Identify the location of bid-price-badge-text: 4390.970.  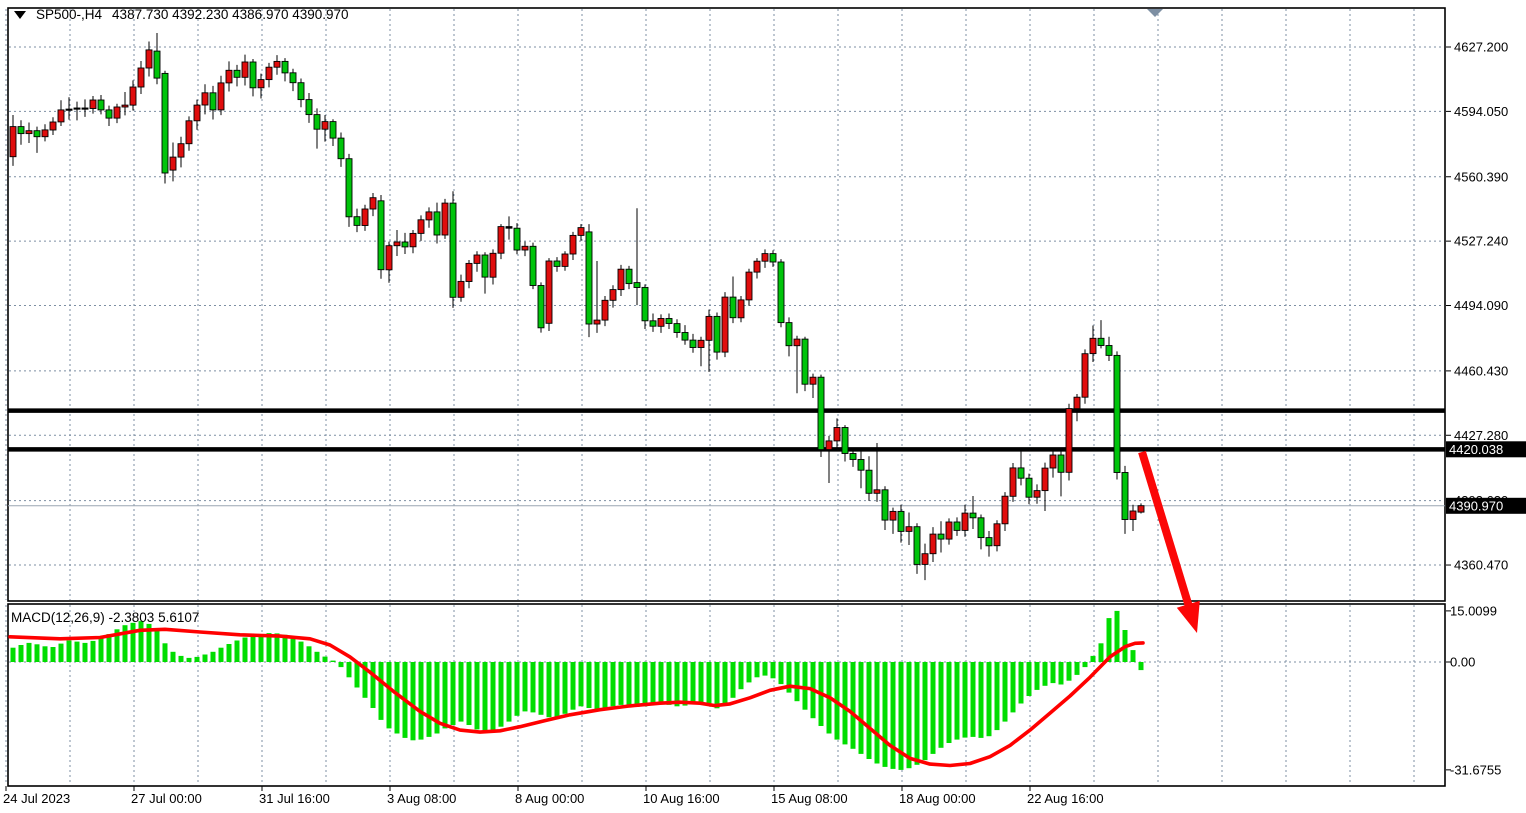
(1476, 505).